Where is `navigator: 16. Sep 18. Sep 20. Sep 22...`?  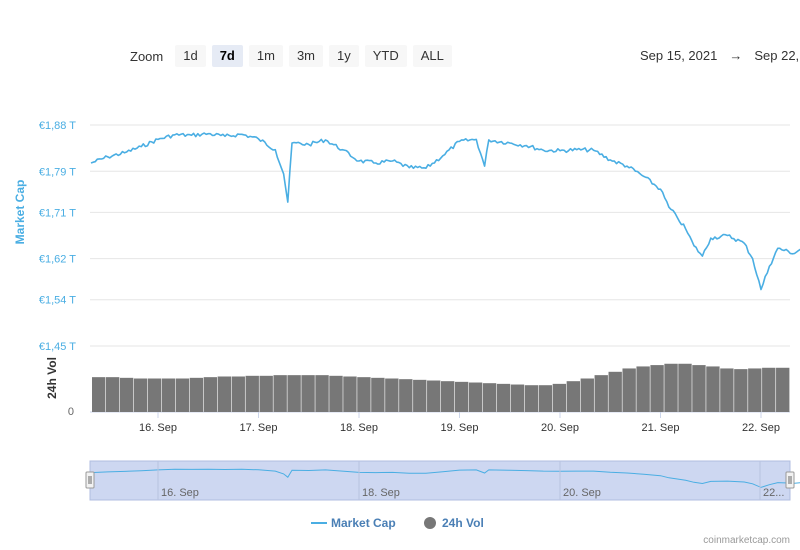 navigator: 16. Sep 18. Sep 20. Sep 22... is located at coordinates (442, 480).